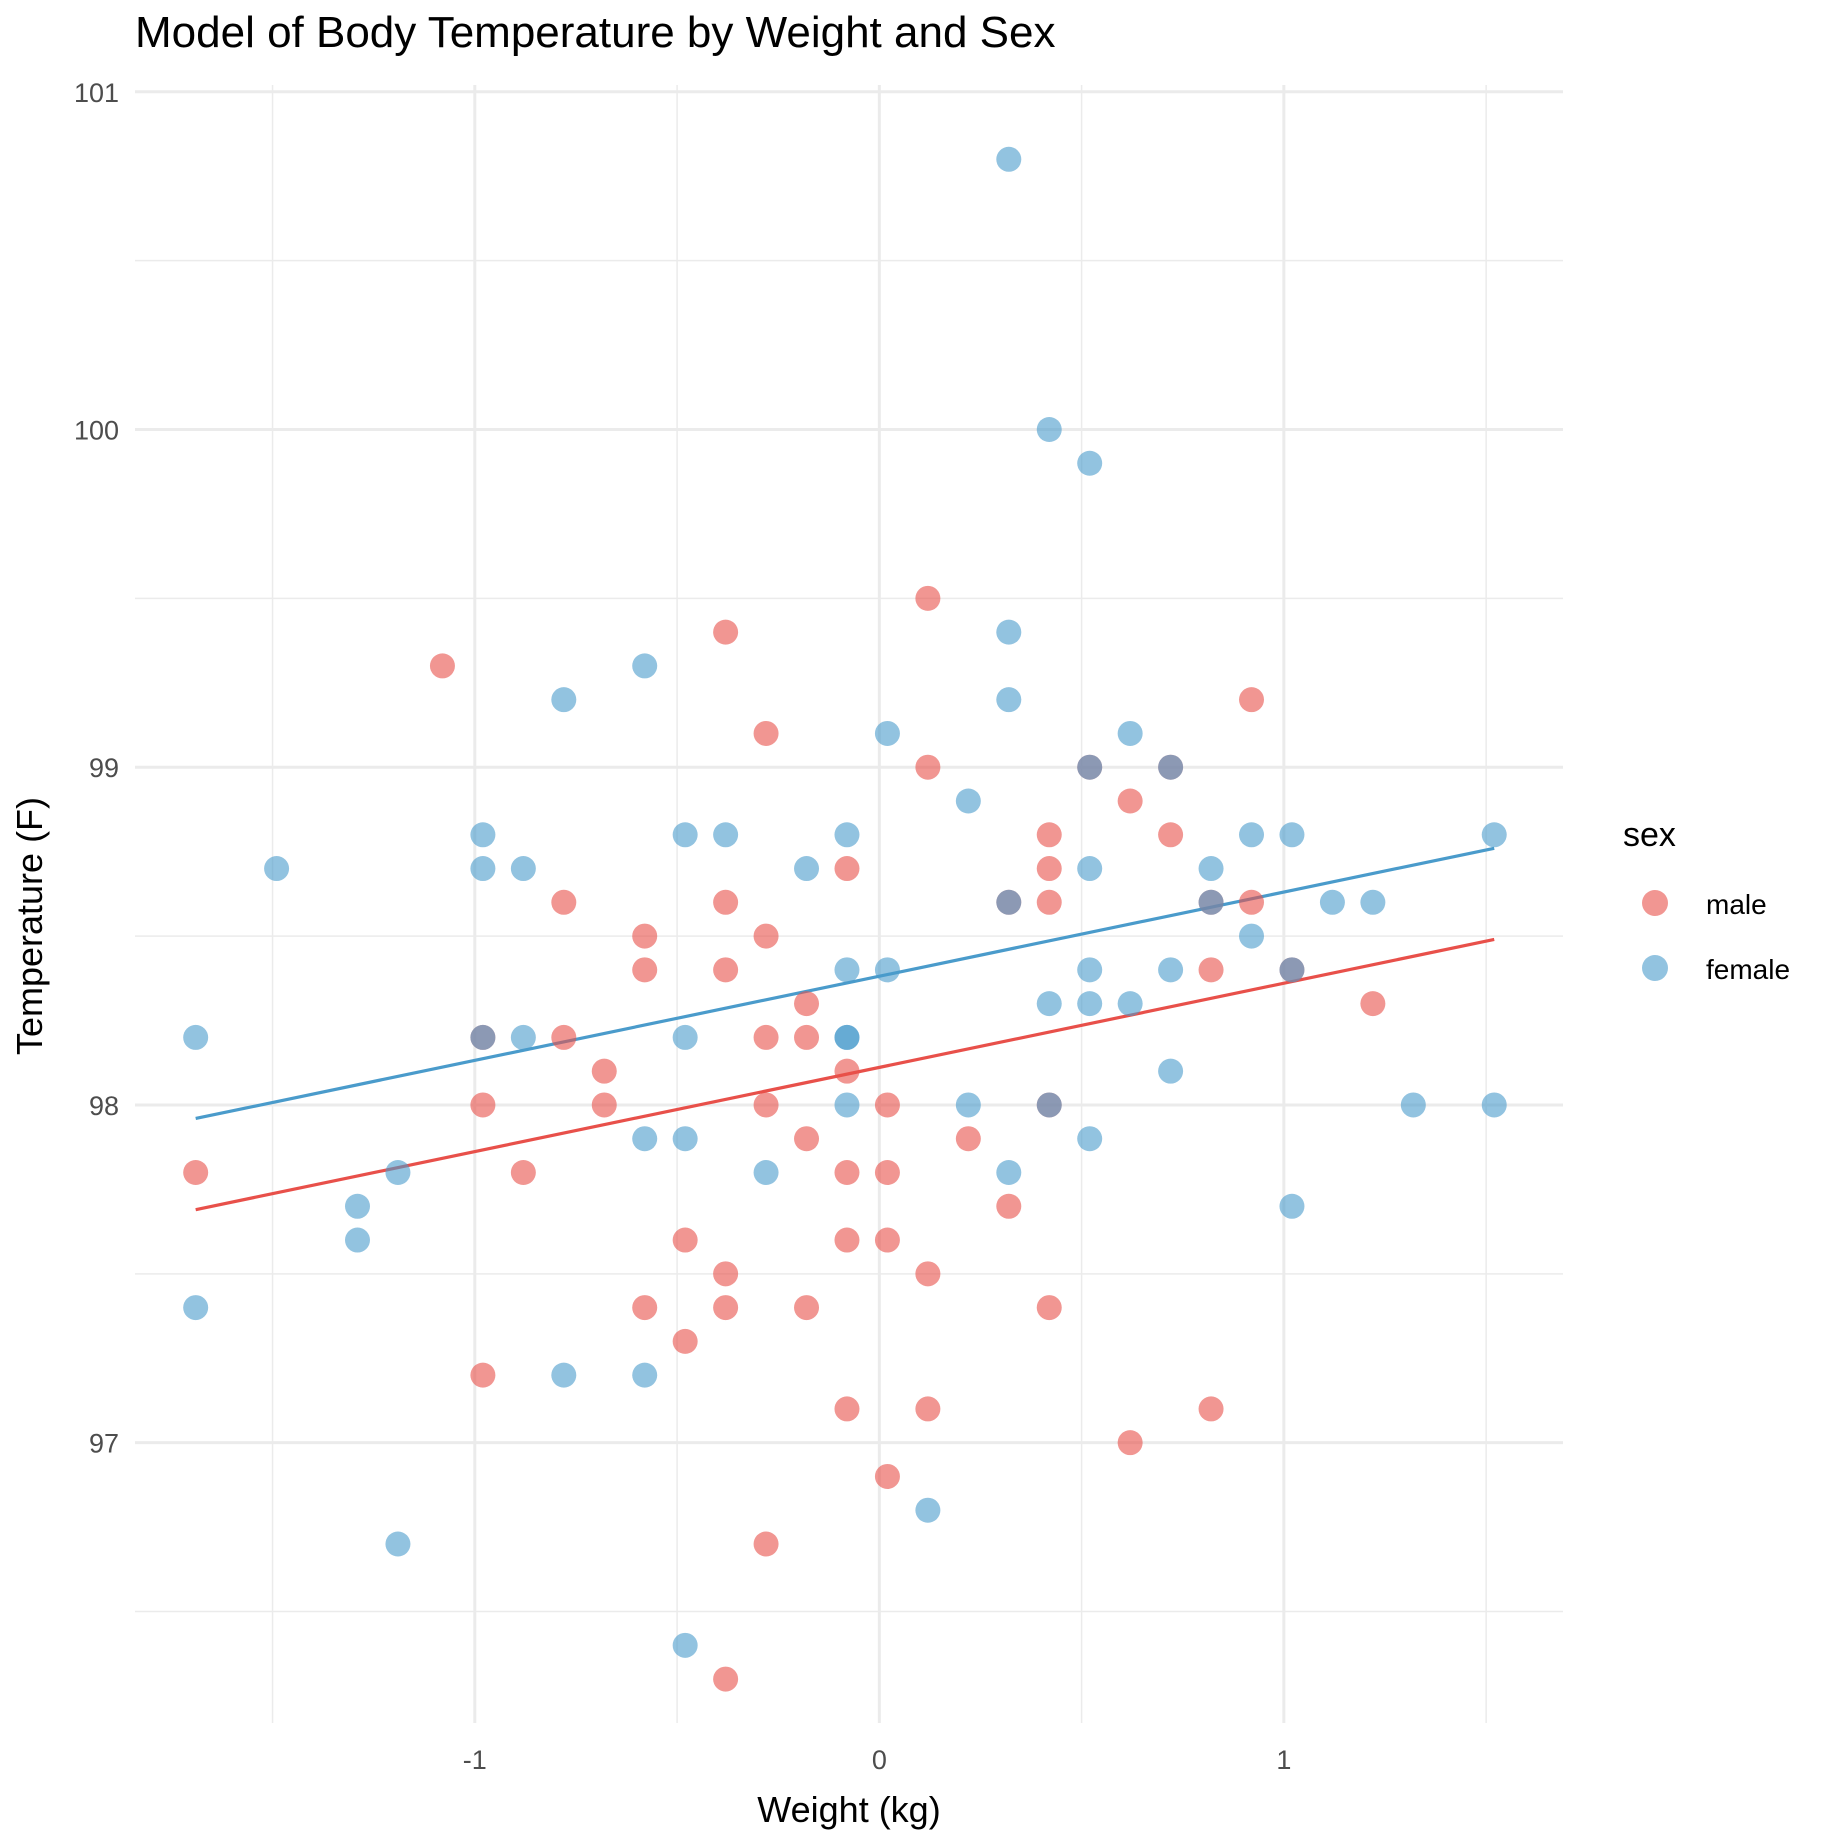  What do you see at coordinates (1748, 969) in the screenshot?
I see `legend-label-female: female` at bounding box center [1748, 969].